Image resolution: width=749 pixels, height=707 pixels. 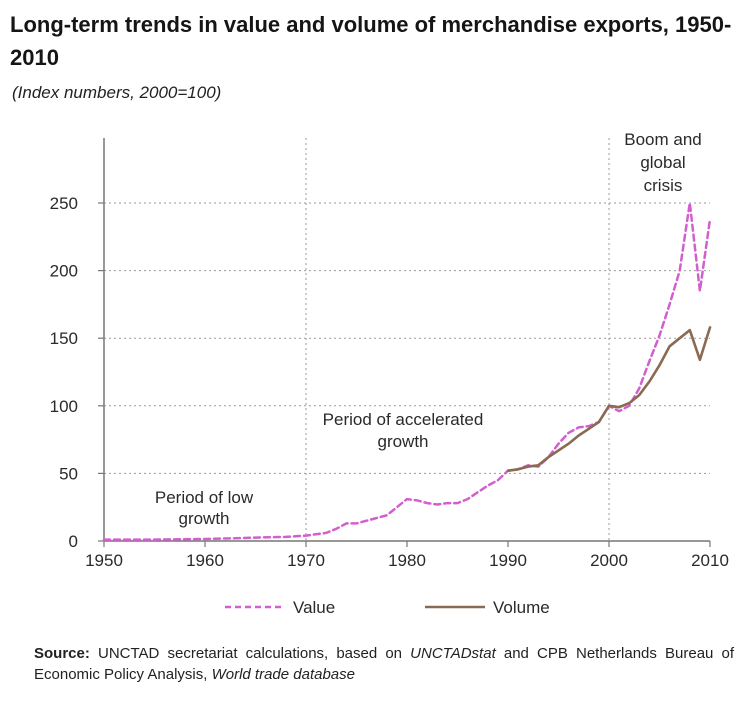 What do you see at coordinates (663, 139) in the screenshot?
I see `annotation-3-line-1: Boom and` at bounding box center [663, 139].